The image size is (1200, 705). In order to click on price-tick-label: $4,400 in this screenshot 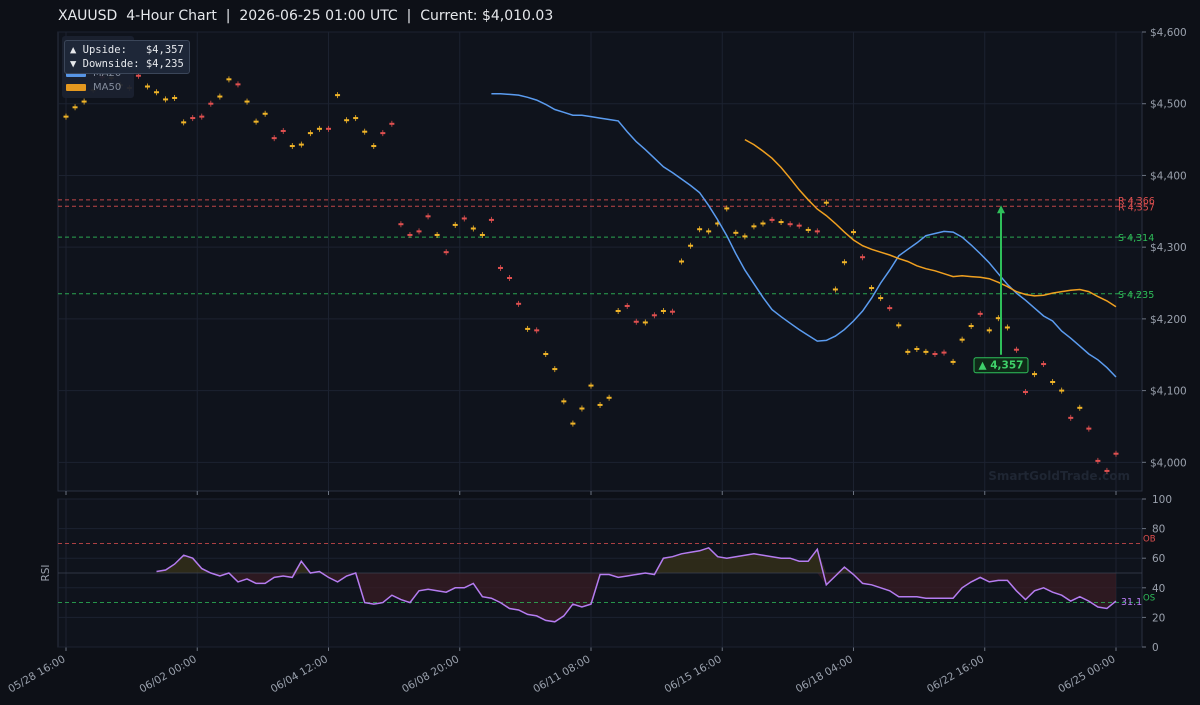, I will do `click(1168, 176)`.